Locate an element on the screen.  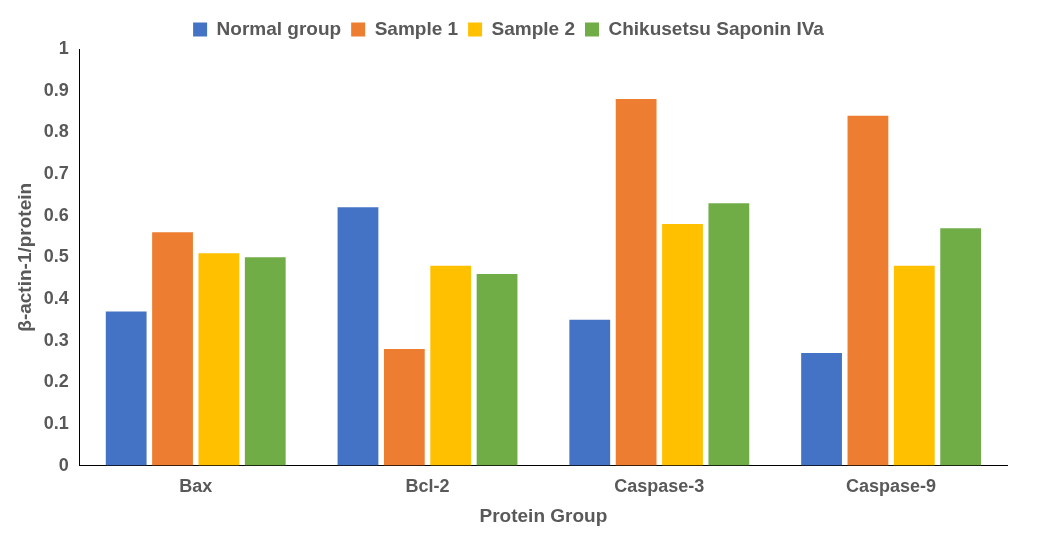
y-tick-label: 0 is located at coordinates (63, 464).